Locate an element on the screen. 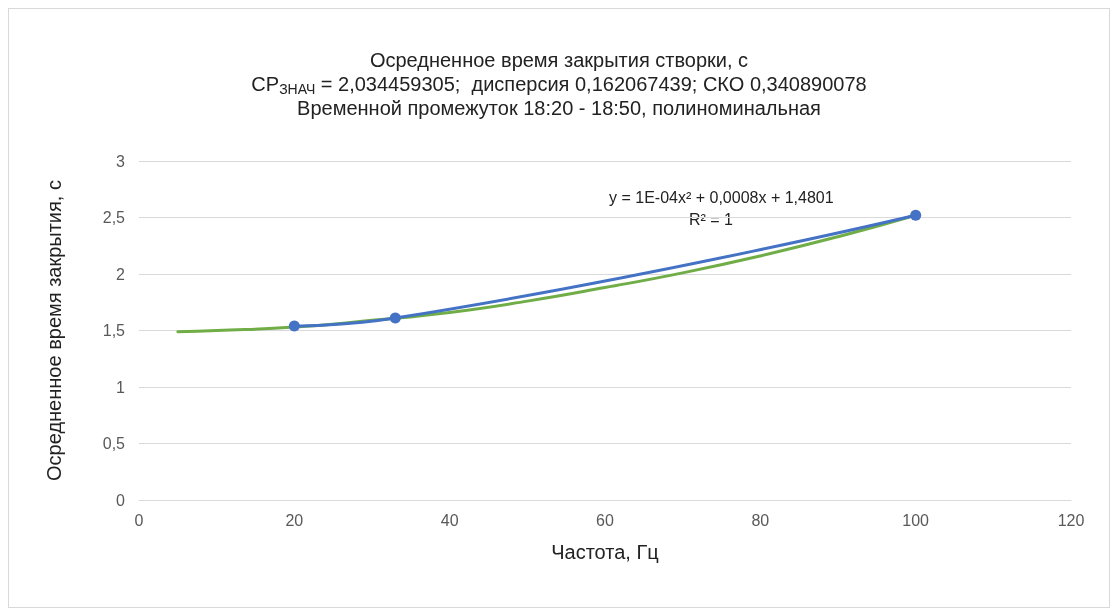 The image size is (1118, 615). x-tick-label: 60 is located at coordinates (605, 520).